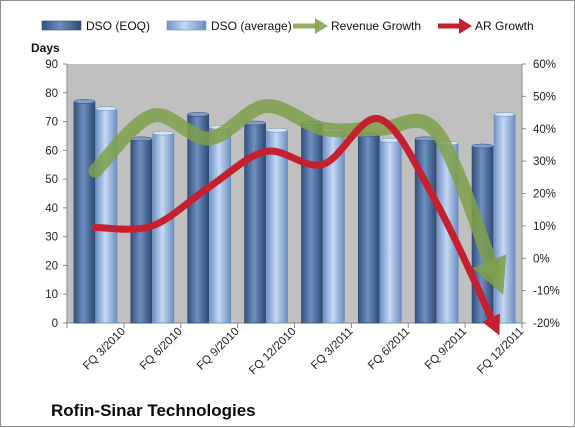 This screenshot has width=575, height=428. What do you see at coordinates (544, 227) in the screenshot?
I see `right-tick-label: 10%` at bounding box center [544, 227].